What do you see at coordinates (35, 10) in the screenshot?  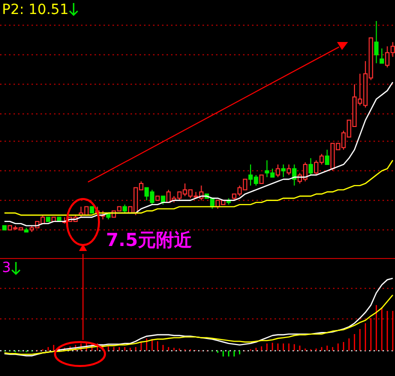 I see `chart-title: P2: 10.51` at bounding box center [35, 10].